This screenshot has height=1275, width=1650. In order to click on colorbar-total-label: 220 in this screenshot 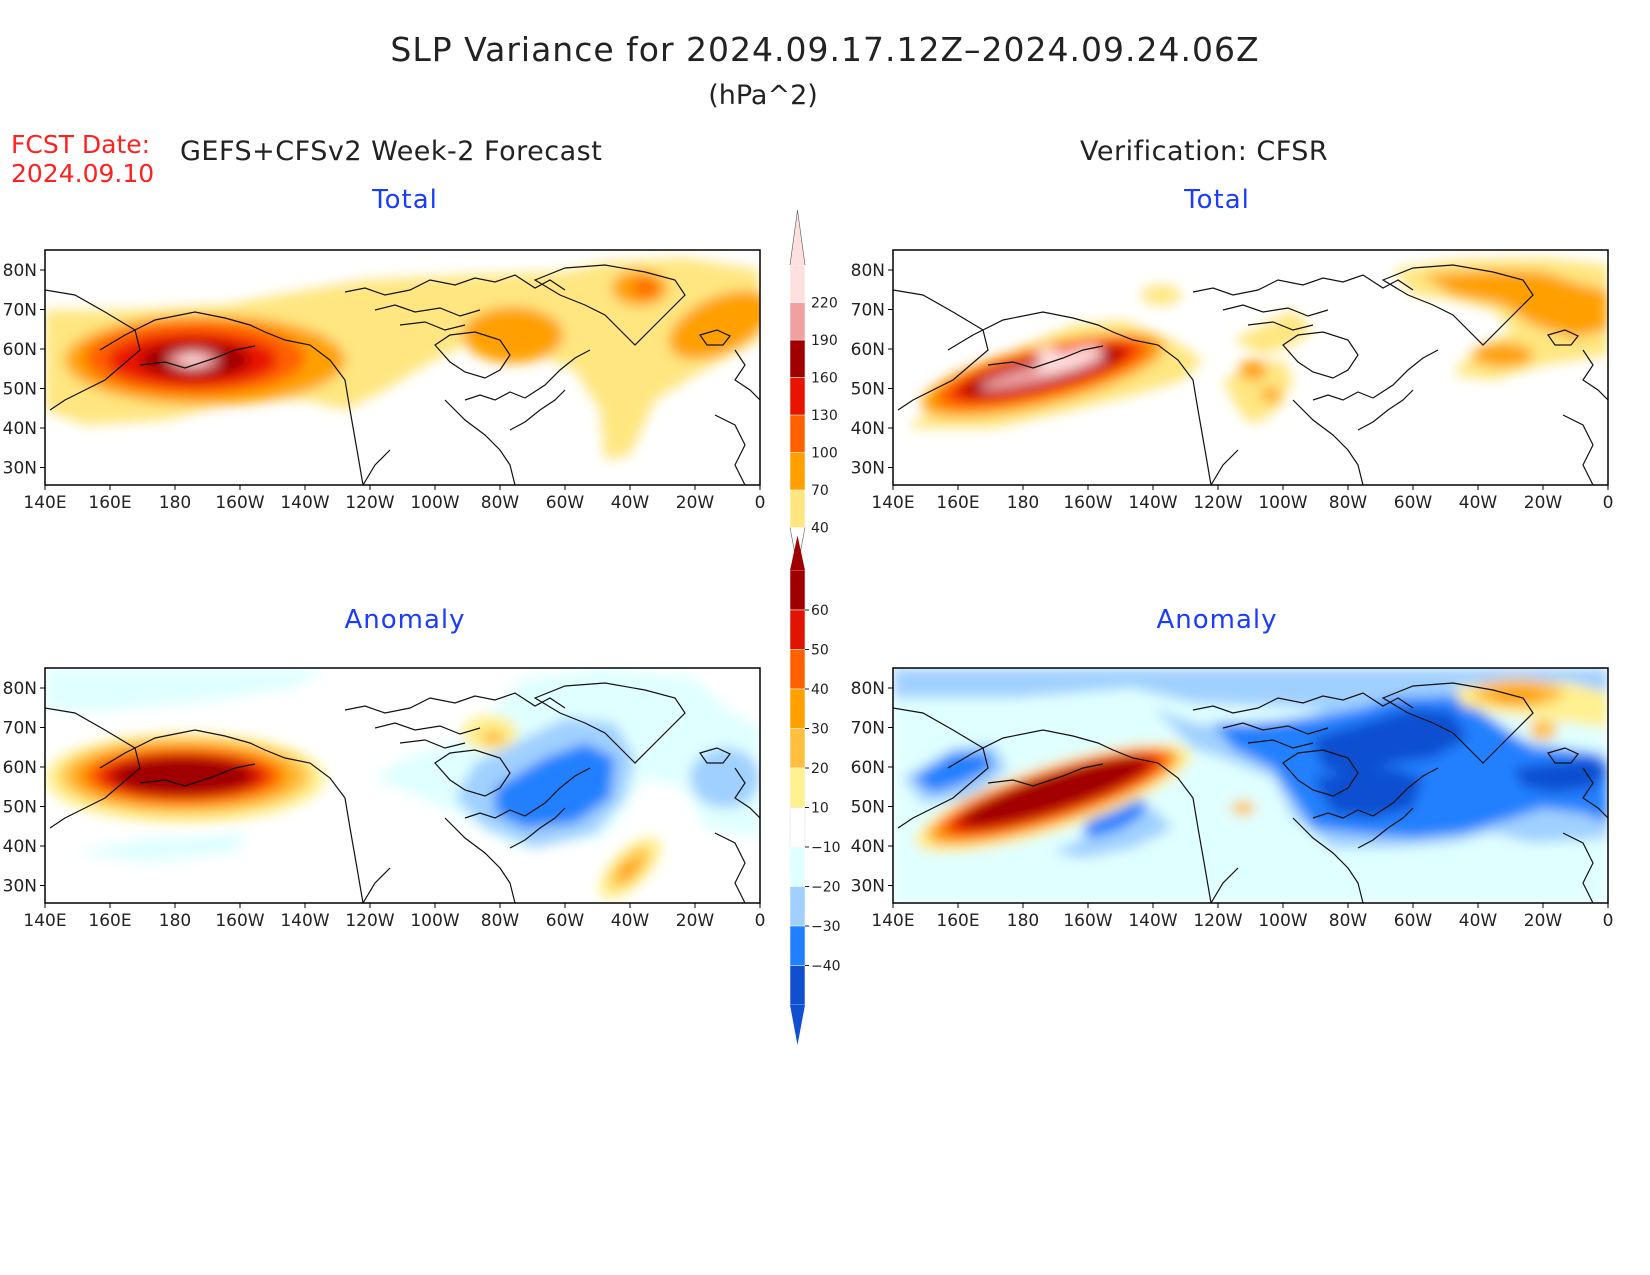, I will do `click(824, 304)`.